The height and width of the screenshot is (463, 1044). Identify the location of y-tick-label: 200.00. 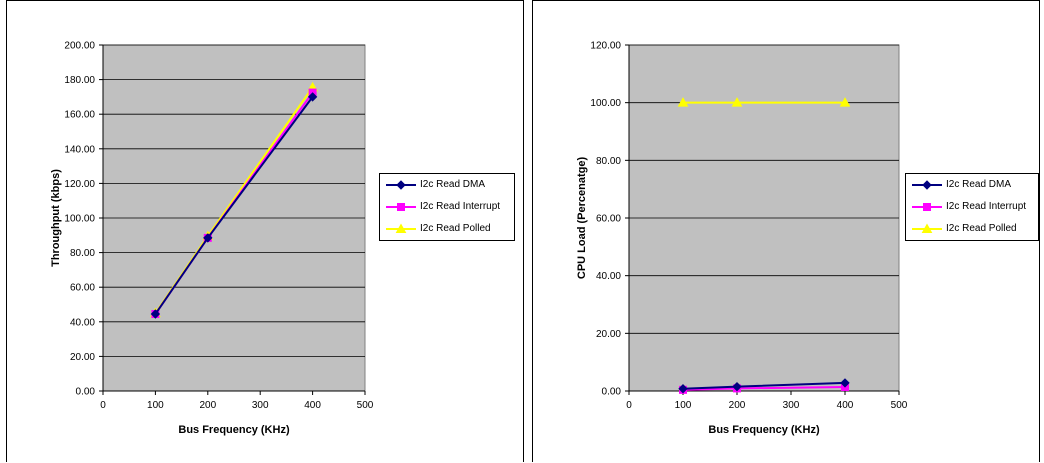
(79, 46).